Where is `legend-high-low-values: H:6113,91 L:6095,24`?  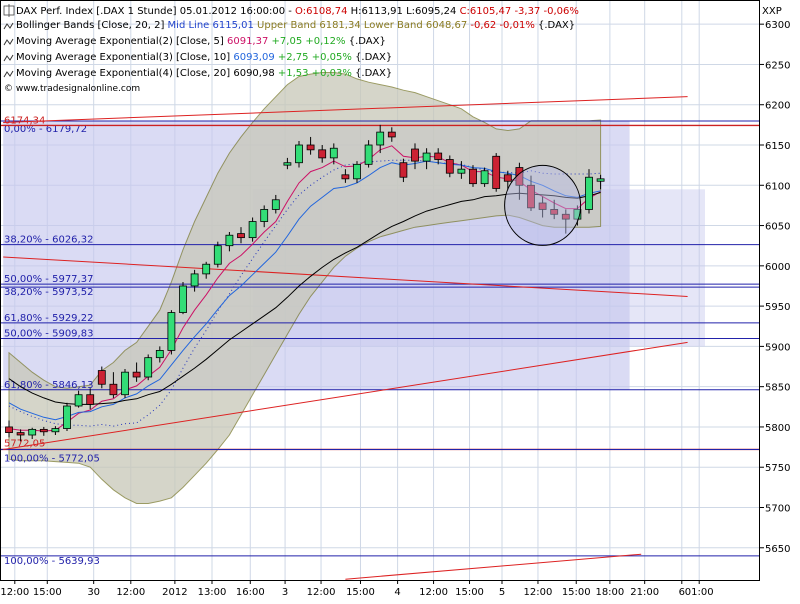 legend-high-low-values: H:6113,91 L:6095,24 is located at coordinates (405, 11).